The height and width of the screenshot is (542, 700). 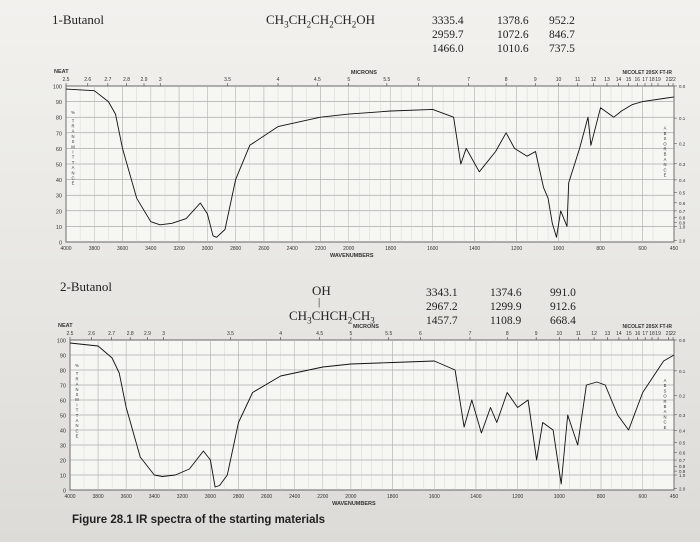 I want to click on sample-label: NEAT, so click(x=61, y=72).